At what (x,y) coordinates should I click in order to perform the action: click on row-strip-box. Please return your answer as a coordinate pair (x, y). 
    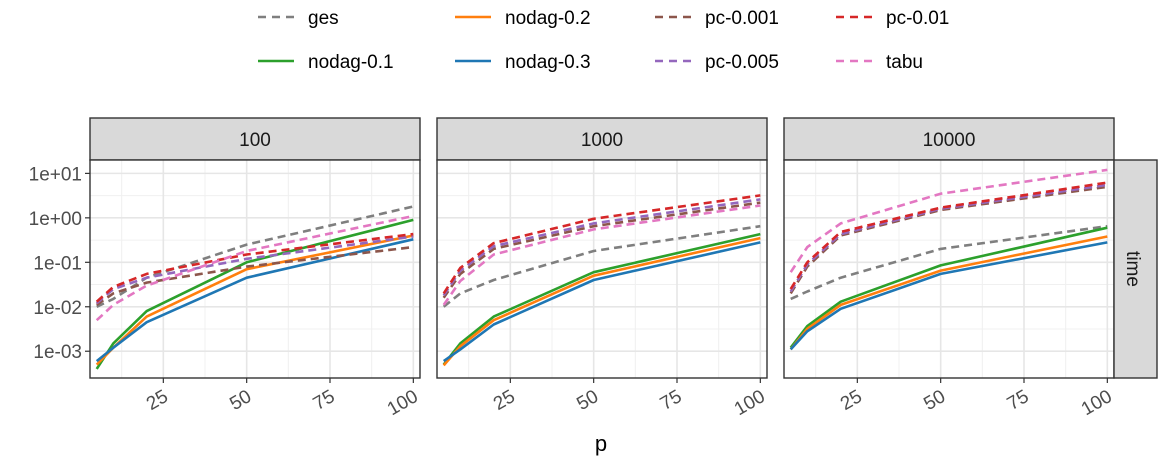
    Looking at the image, I should click on (1135, 269).